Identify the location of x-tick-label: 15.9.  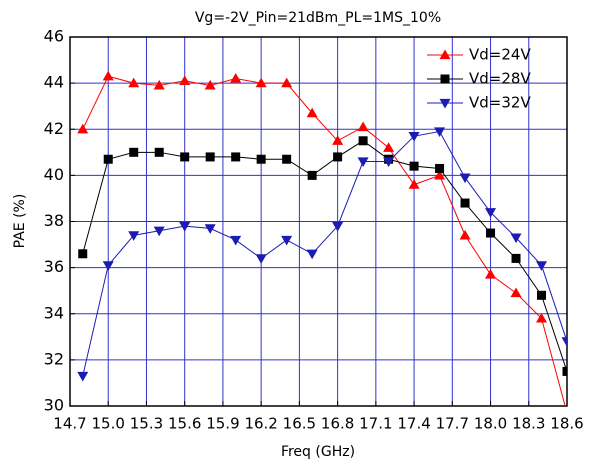
(222, 424).